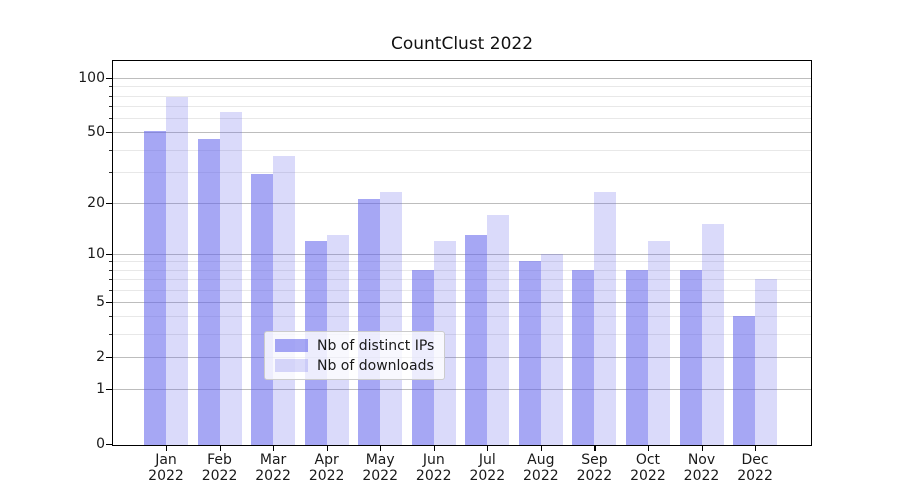 This screenshot has height=500, width=900. Describe the element at coordinates (100, 356) in the screenshot. I see `y-axis-tick-label: 2` at that location.